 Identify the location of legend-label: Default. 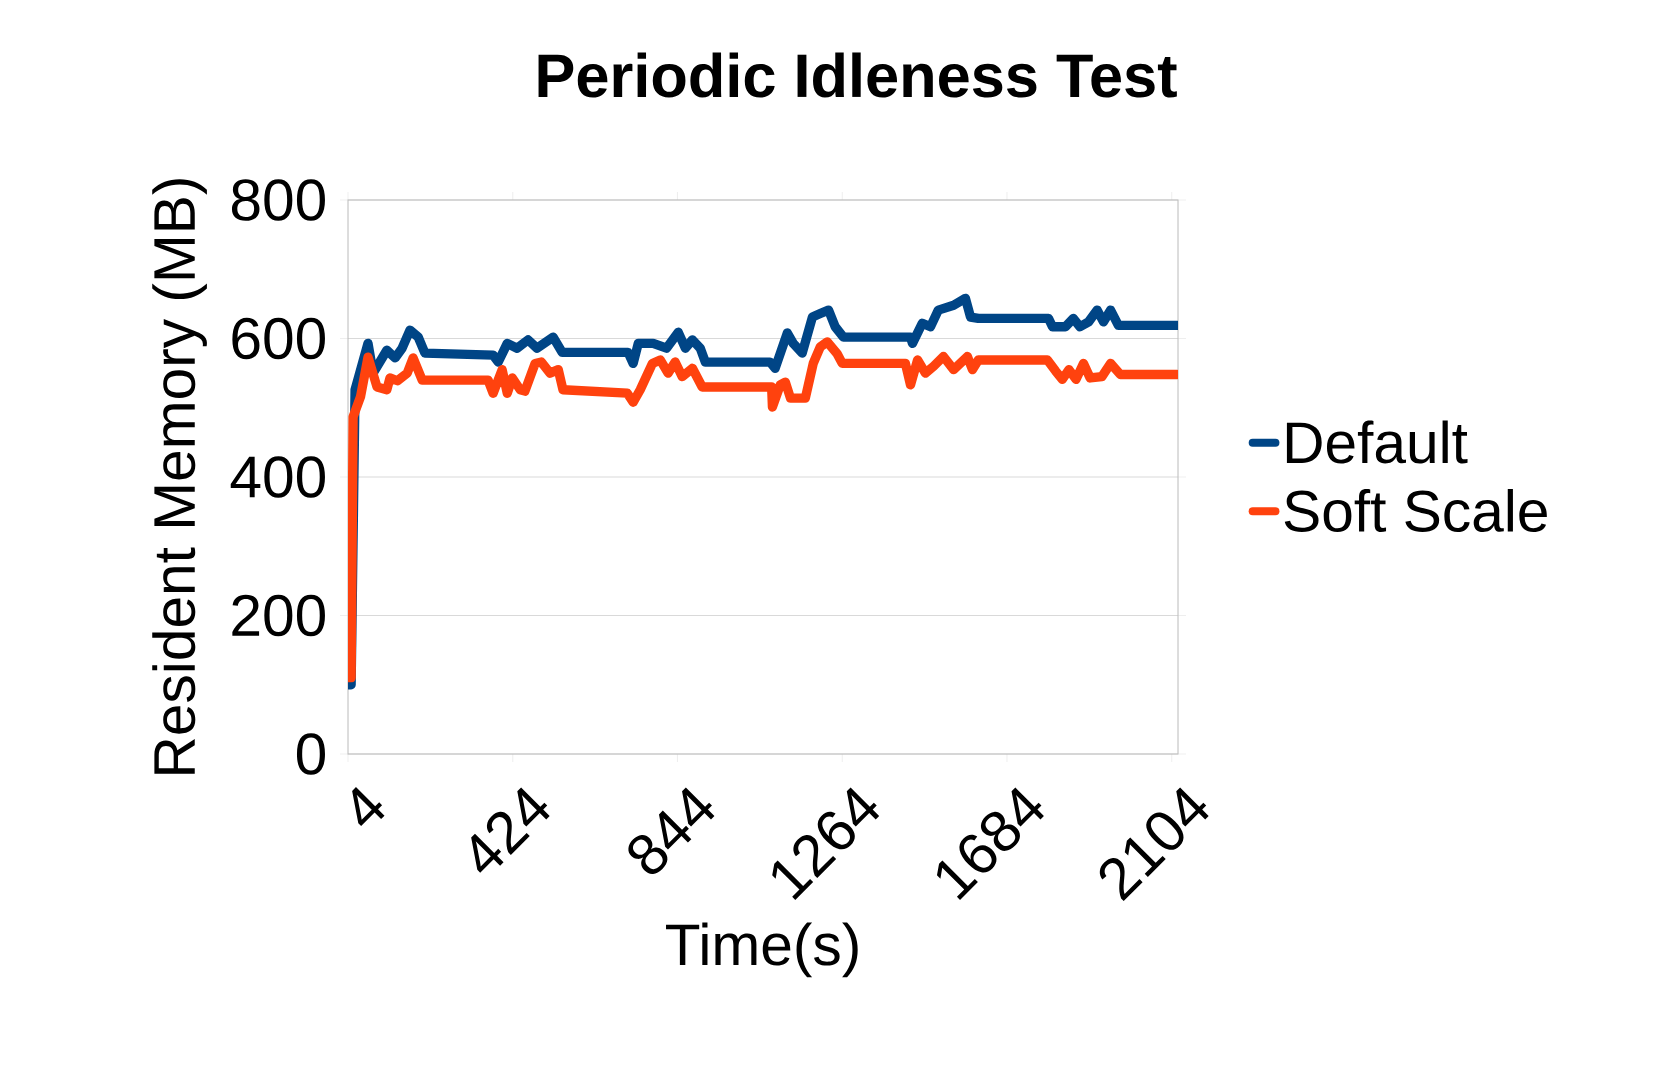
(1377, 442).